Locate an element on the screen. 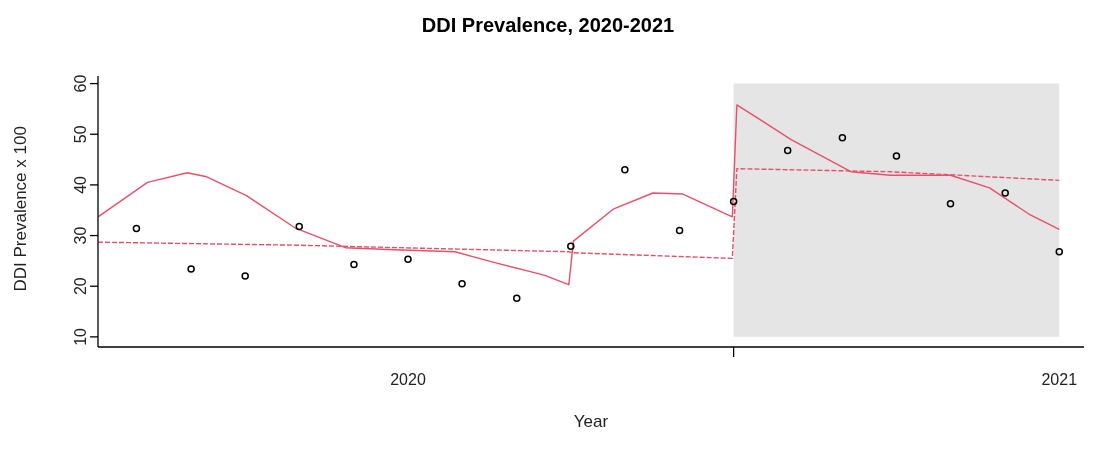  y-tick-label: 30 is located at coordinates (80, 235).